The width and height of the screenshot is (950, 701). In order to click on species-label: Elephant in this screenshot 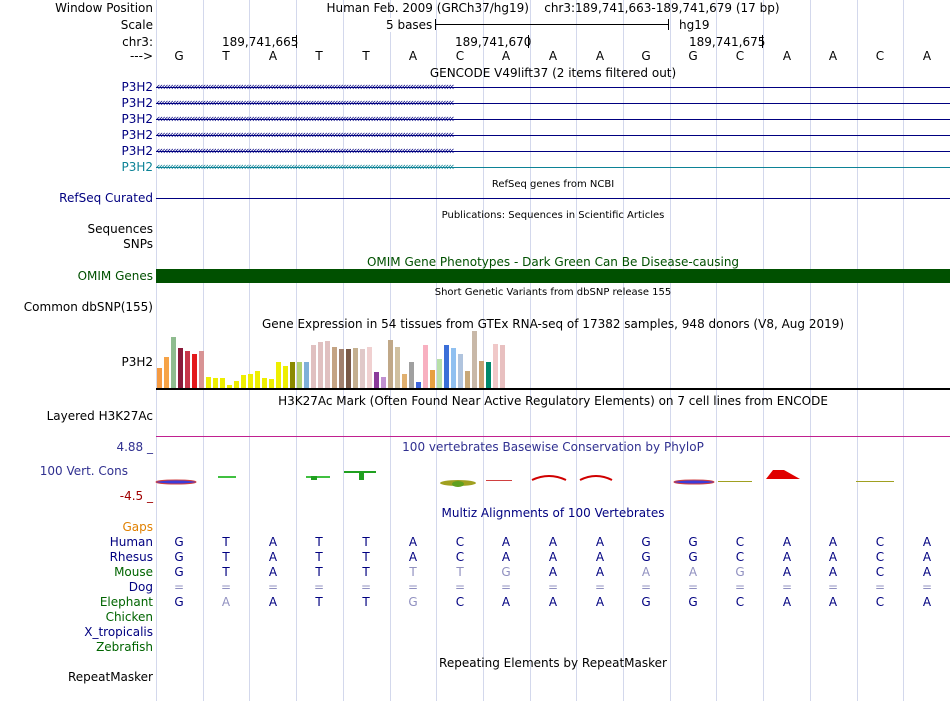, I will do `click(126, 602)`.